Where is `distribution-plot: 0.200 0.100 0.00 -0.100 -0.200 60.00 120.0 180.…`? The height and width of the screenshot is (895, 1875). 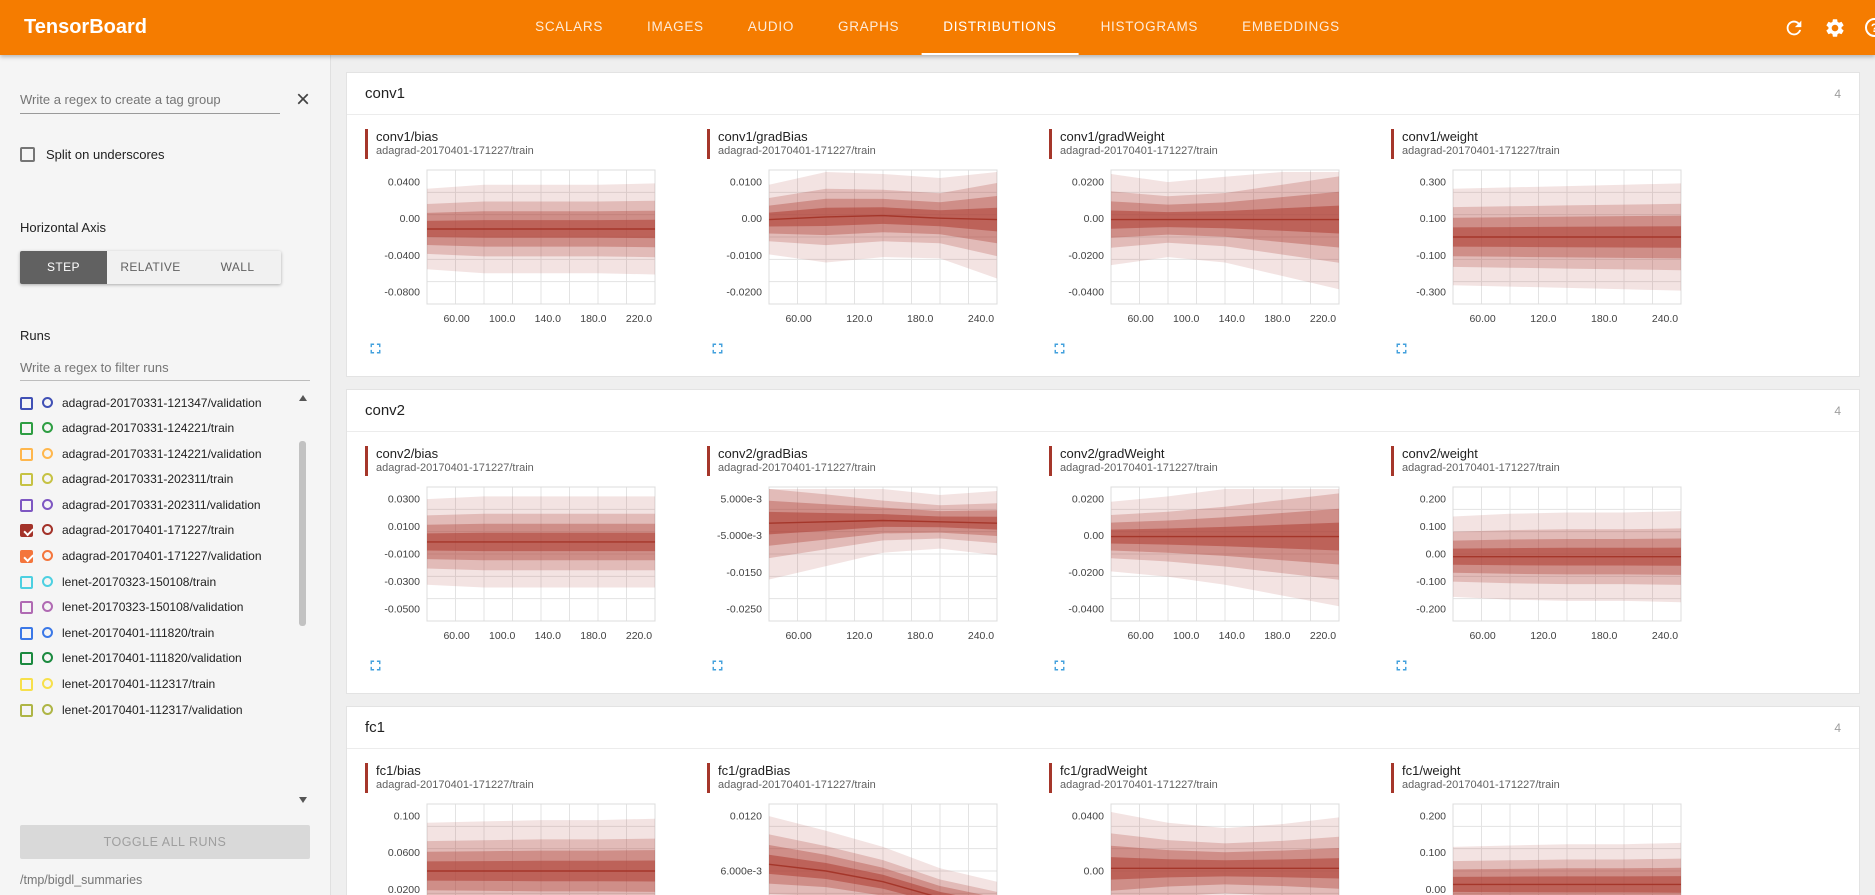
distribution-plot: 0.200 0.100 0.00 -0.100 -0.200 60.00 120.0 180.… is located at coordinates (1539, 564).